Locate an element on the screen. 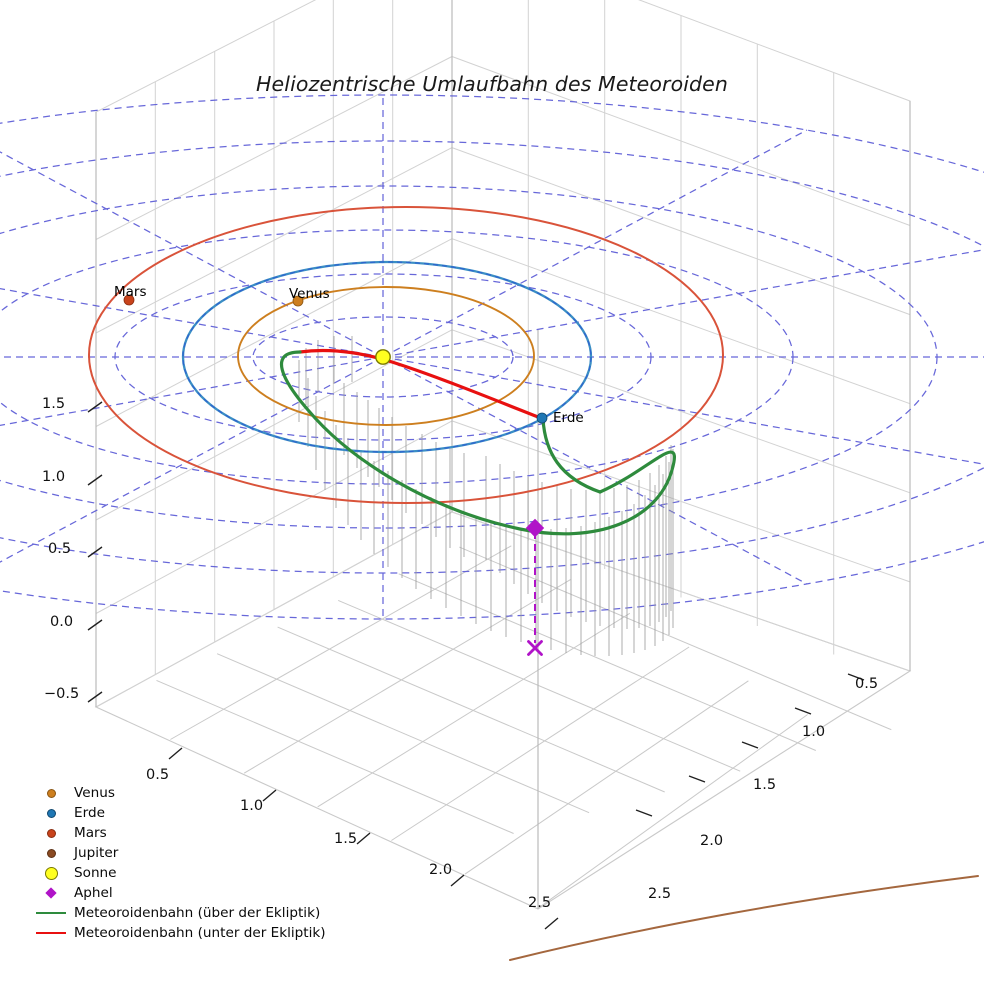 This screenshot has width=984, height=984. legend-item-aphel: Aphel is located at coordinates (178, 893).